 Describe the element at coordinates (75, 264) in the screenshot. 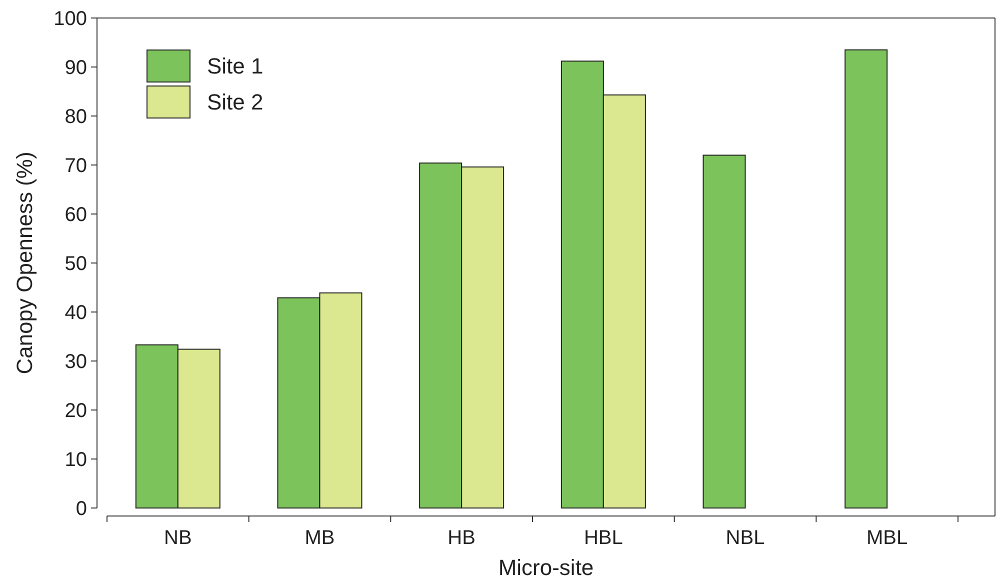

I see `y-tick-label: 50` at that location.